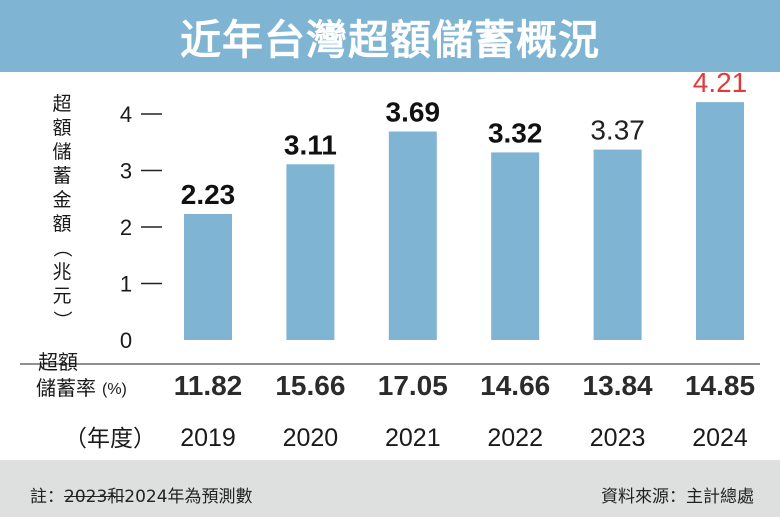  Describe the element at coordinates (677, 497) in the screenshot. I see `source-credit: 資料來源：主計總處` at that location.